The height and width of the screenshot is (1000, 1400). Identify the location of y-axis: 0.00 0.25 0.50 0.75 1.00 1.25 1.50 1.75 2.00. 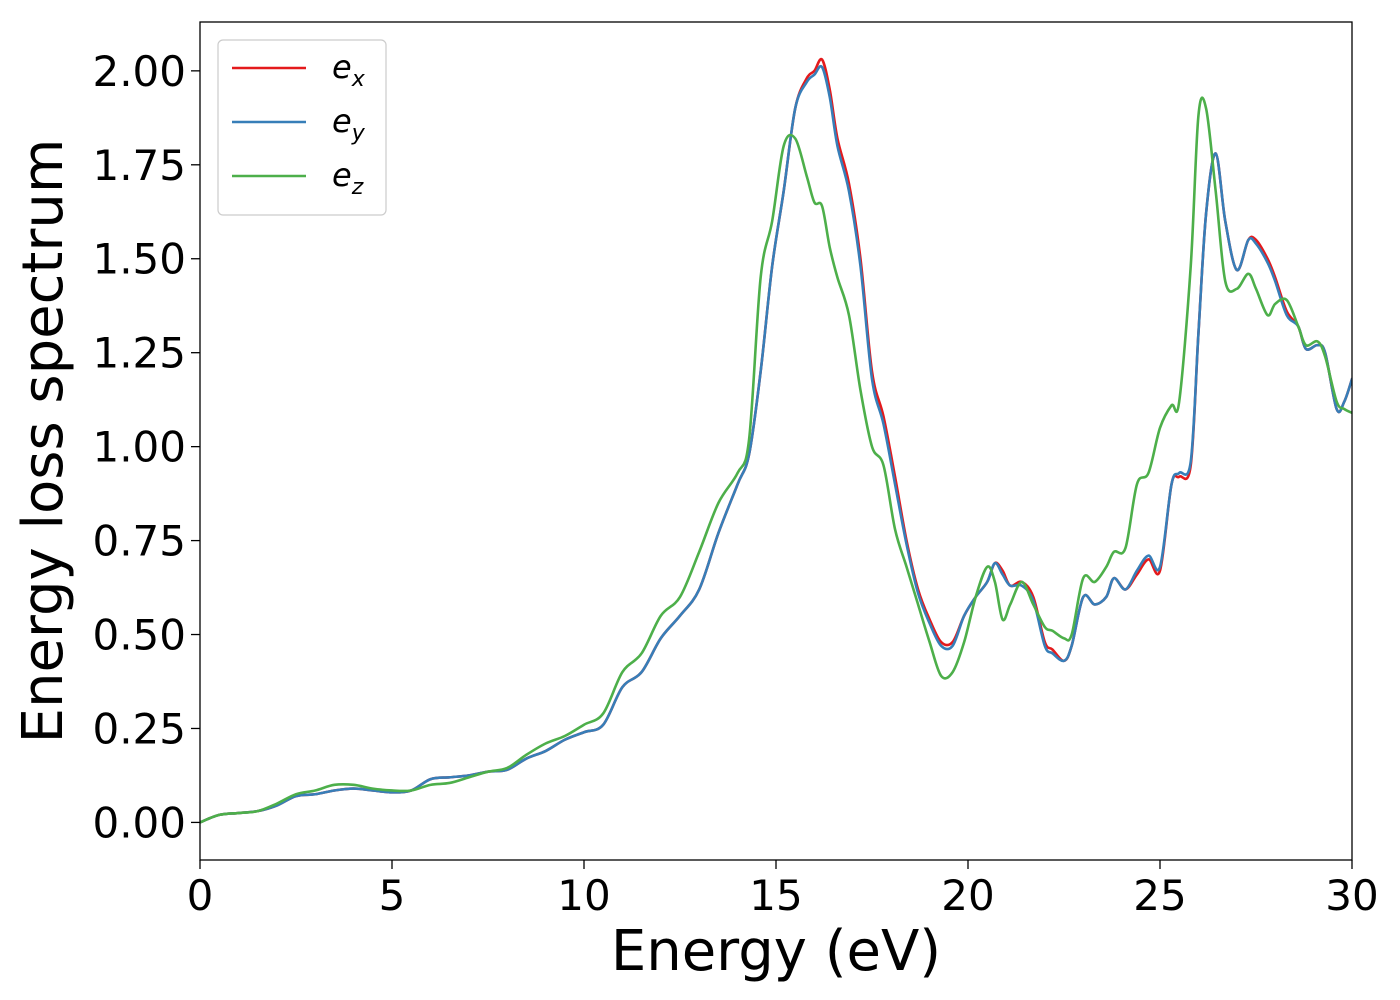
(146, 447).